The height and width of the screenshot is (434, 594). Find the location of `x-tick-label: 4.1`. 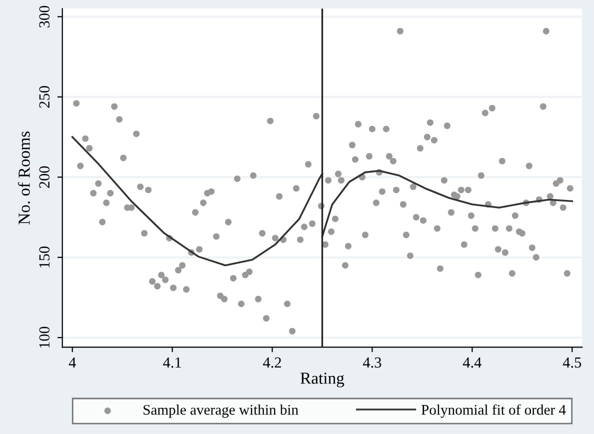

x-tick-label: 4.1 is located at coordinates (172, 362).